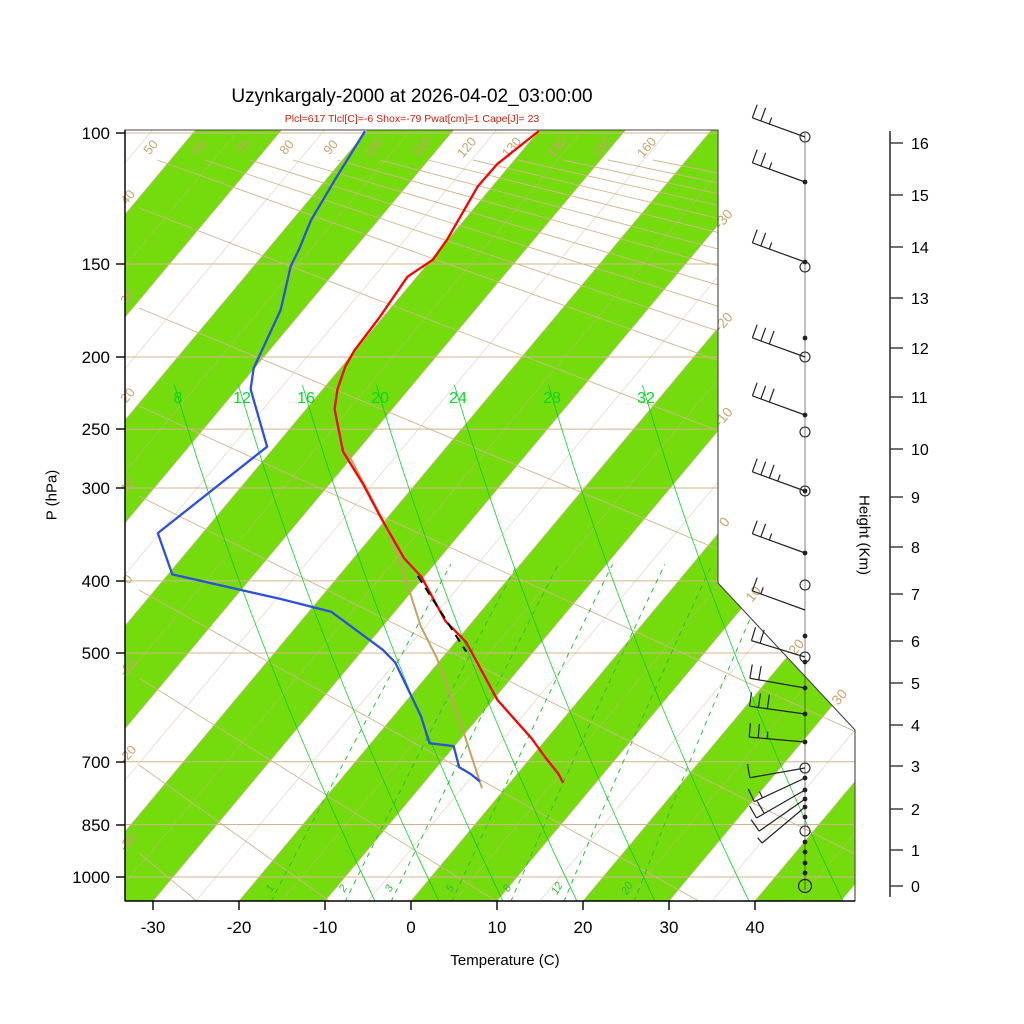 The width and height of the screenshot is (1024, 1024). What do you see at coordinates (915, 595) in the screenshot?
I see `svg-text: 7` at bounding box center [915, 595].